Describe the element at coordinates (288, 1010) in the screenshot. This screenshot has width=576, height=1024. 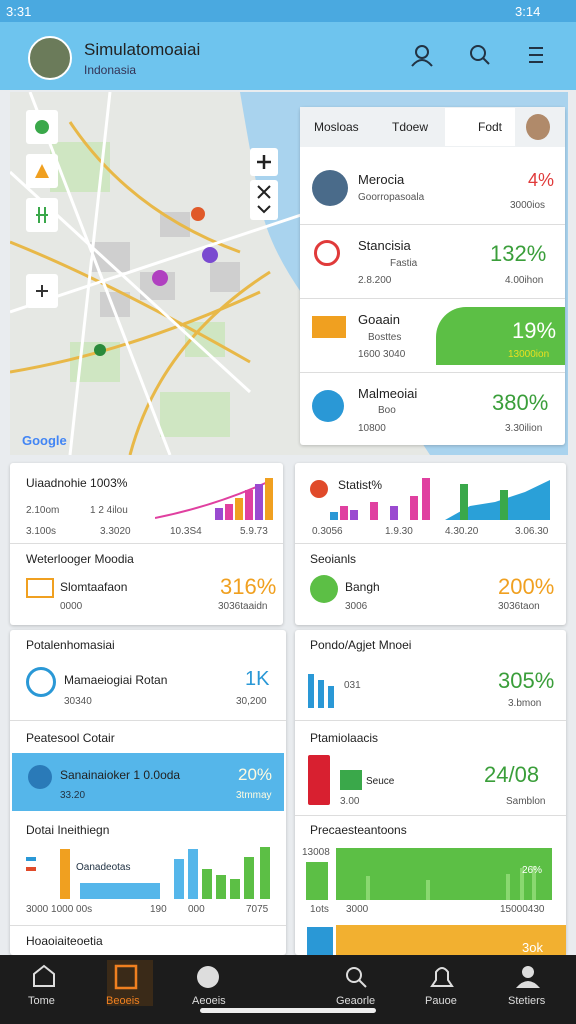
I see `home-indicator` at that location.